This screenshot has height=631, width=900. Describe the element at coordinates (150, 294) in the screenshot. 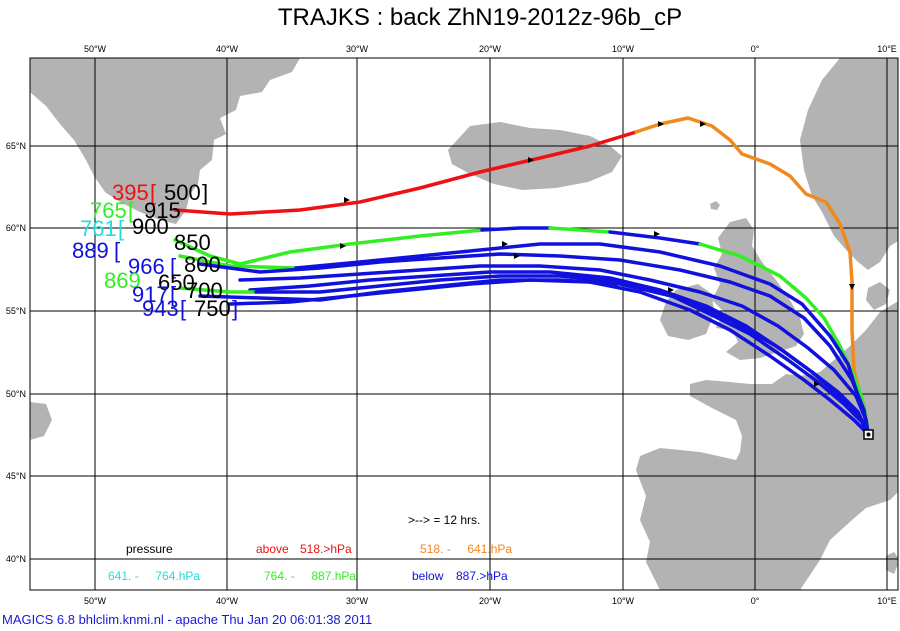

I see `start-num-label: 917` at that location.